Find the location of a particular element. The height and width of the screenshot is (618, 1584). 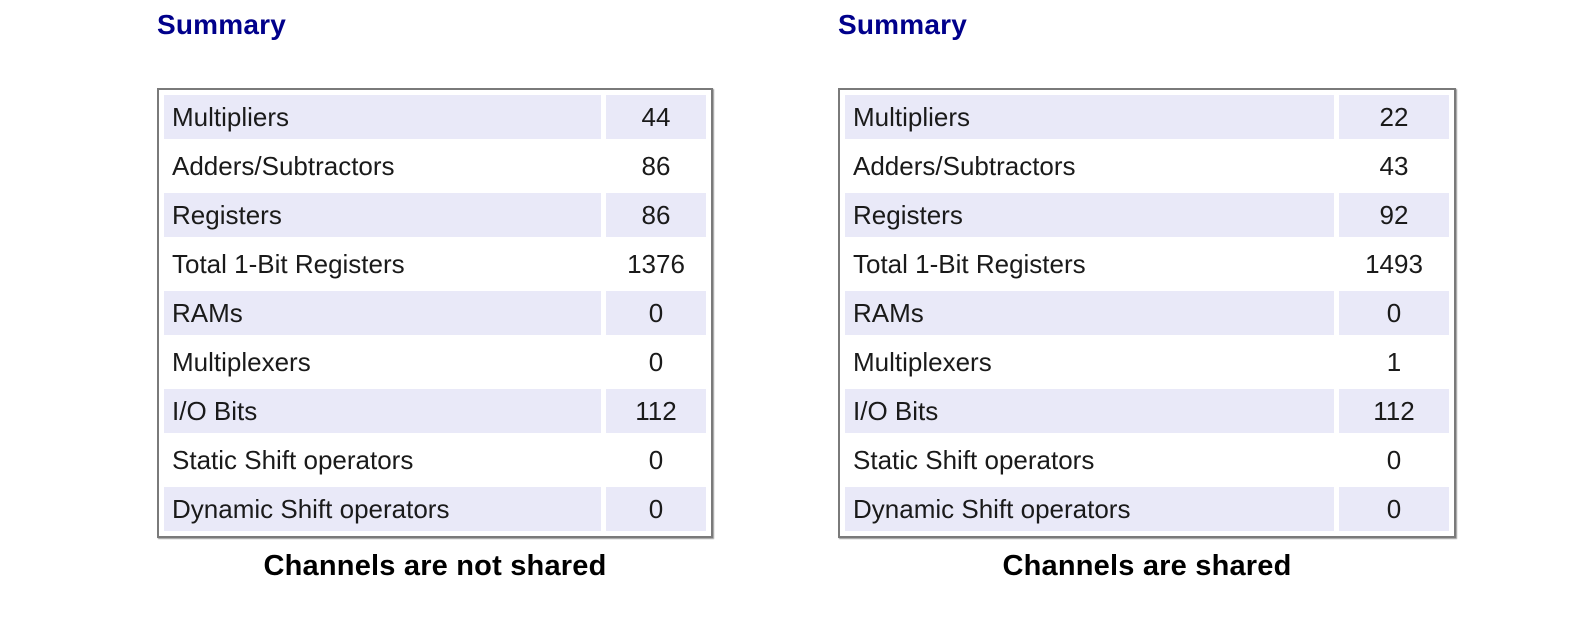

table-row: Multipliers 44 is located at coordinates (435, 117).